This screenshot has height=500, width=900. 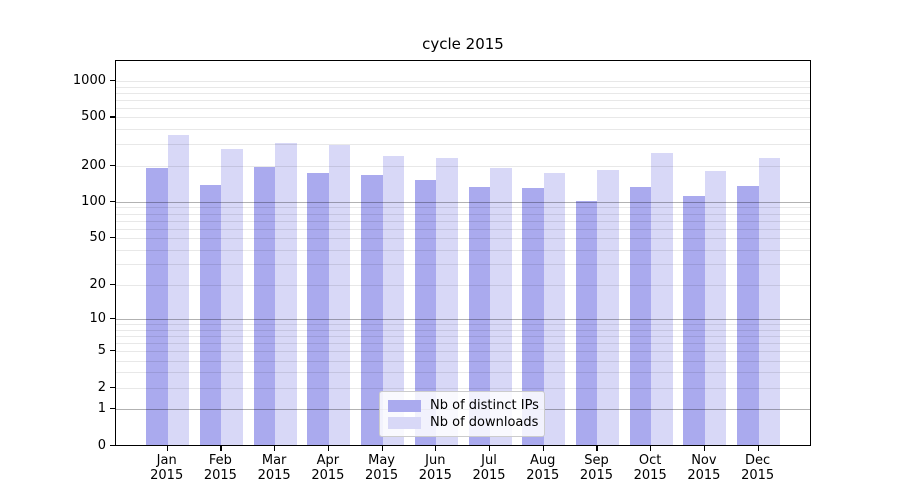 I want to click on legend-swatch-distinct-ips, so click(x=404, y=405).